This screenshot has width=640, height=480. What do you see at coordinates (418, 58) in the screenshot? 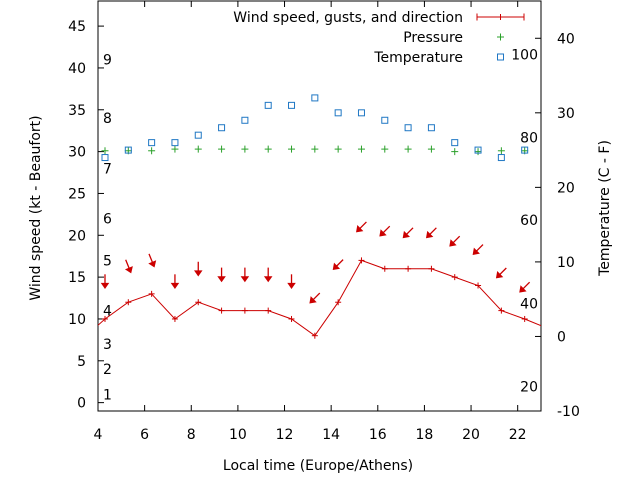
I see `legend-label-temperature: Temperature` at bounding box center [418, 58].